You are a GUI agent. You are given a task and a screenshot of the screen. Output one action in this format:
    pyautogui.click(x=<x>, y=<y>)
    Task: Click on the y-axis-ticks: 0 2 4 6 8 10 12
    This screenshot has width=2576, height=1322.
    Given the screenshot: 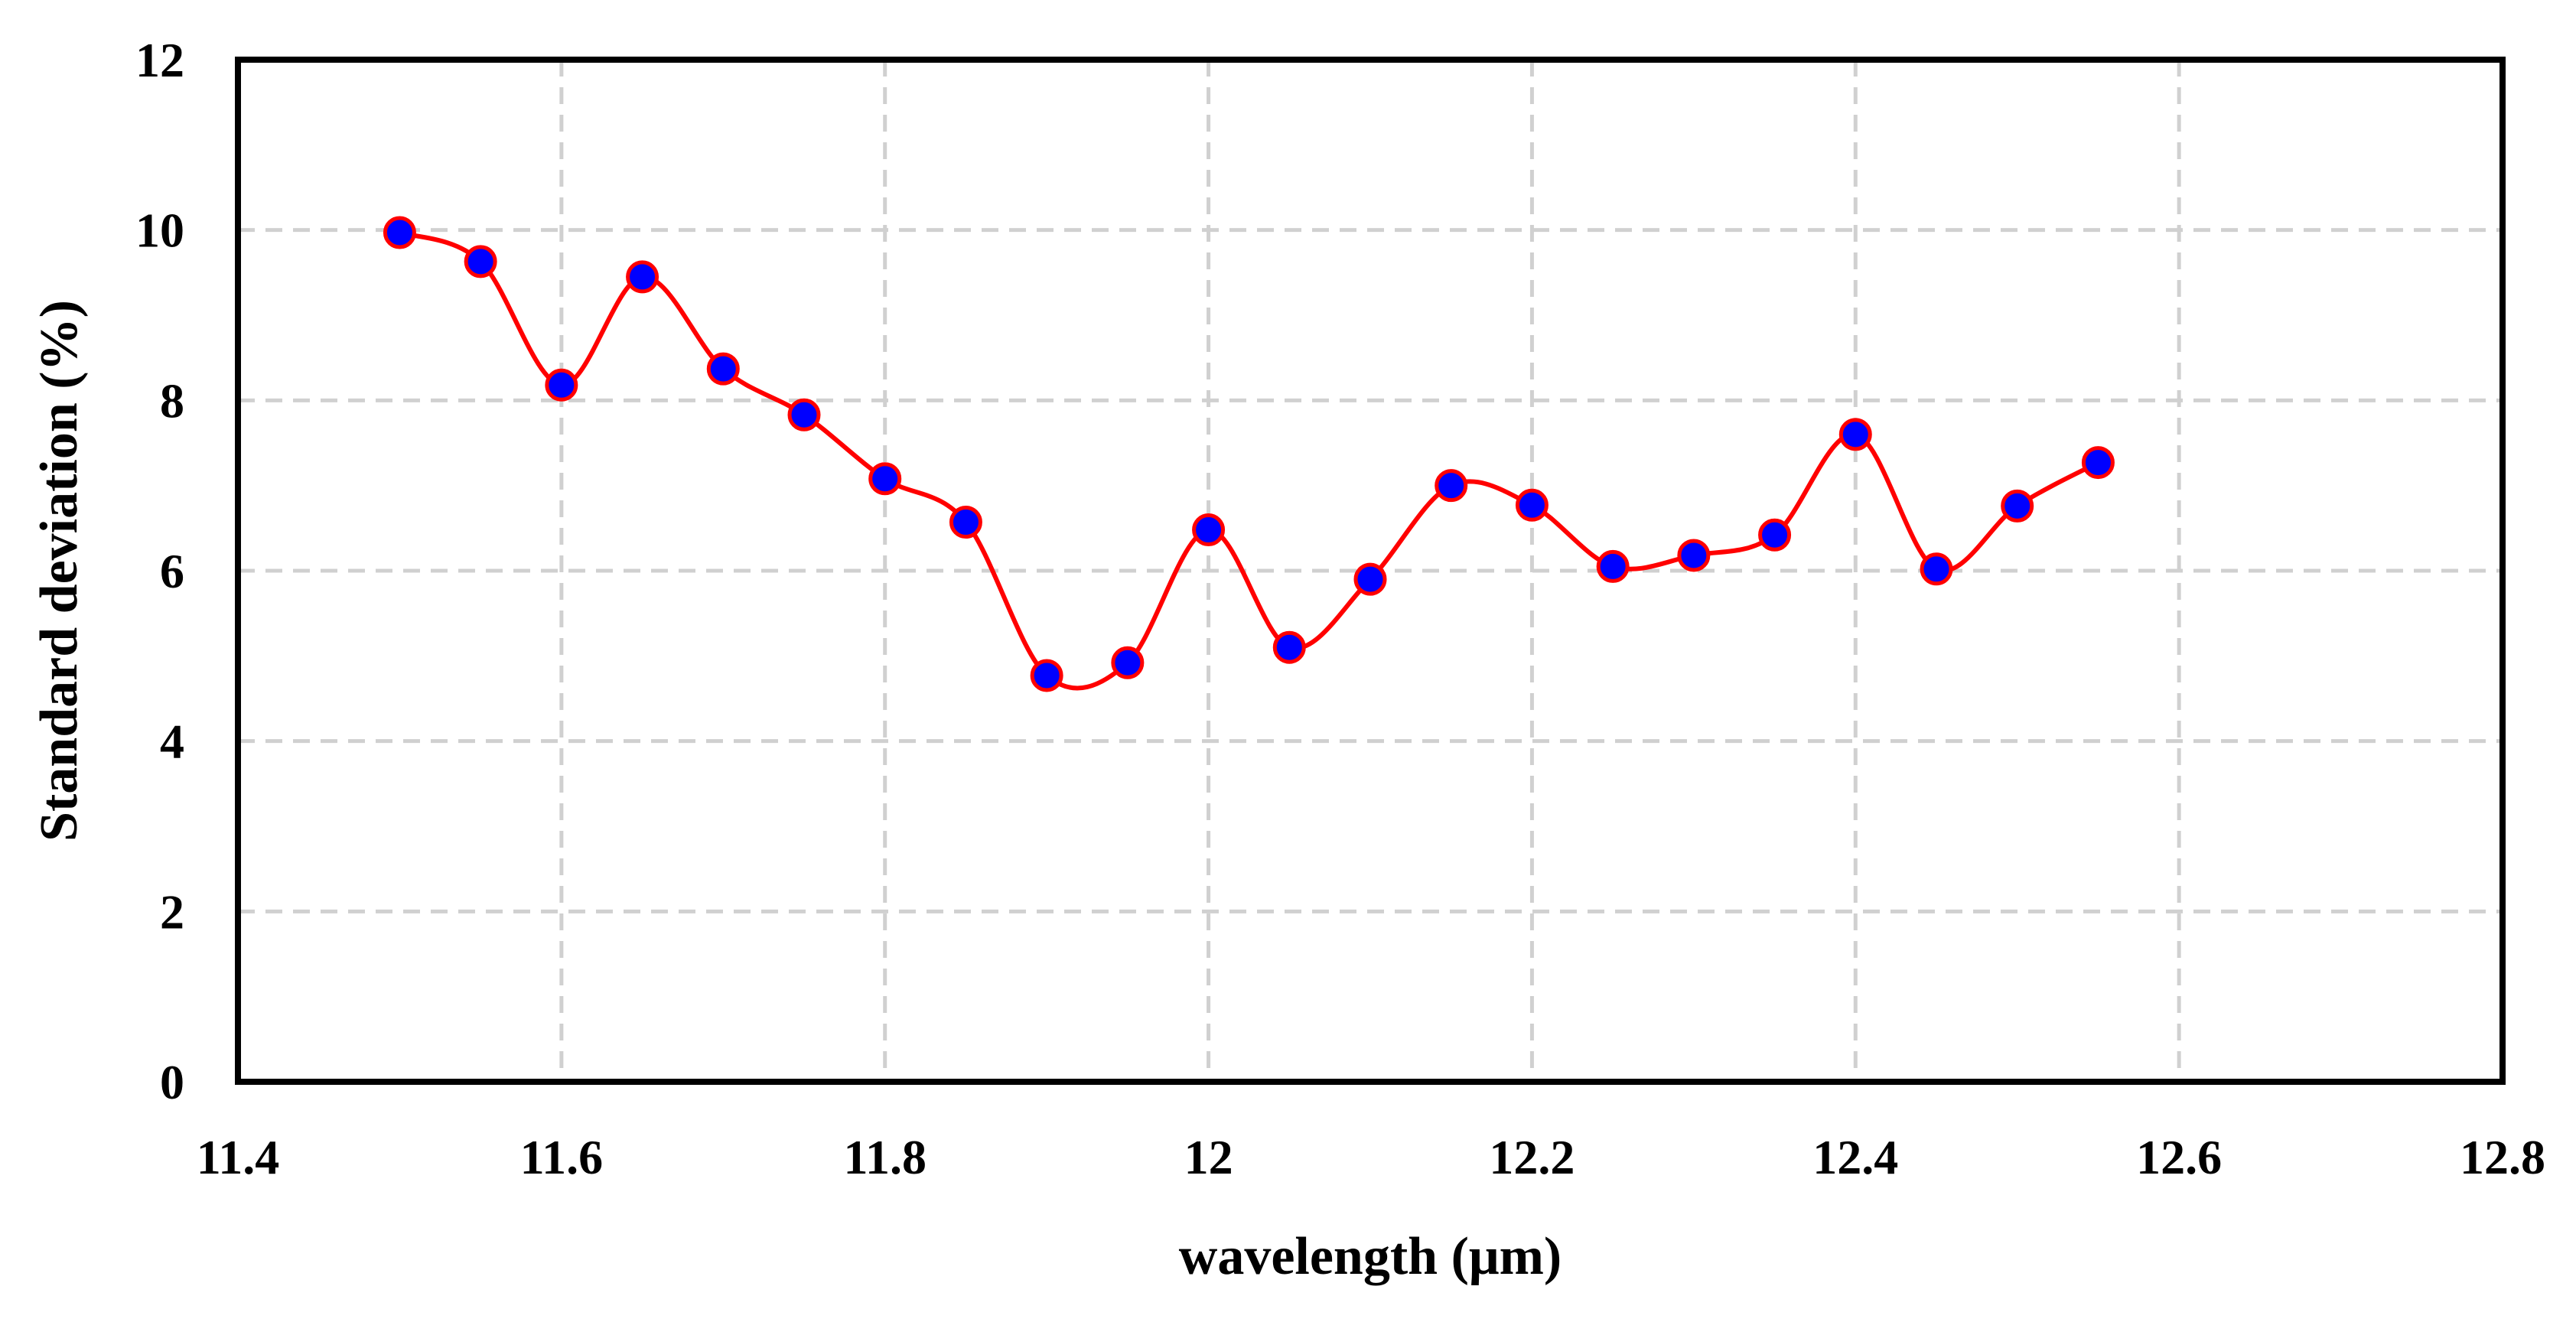 What is the action you would take?
    pyautogui.click(x=160, y=571)
    